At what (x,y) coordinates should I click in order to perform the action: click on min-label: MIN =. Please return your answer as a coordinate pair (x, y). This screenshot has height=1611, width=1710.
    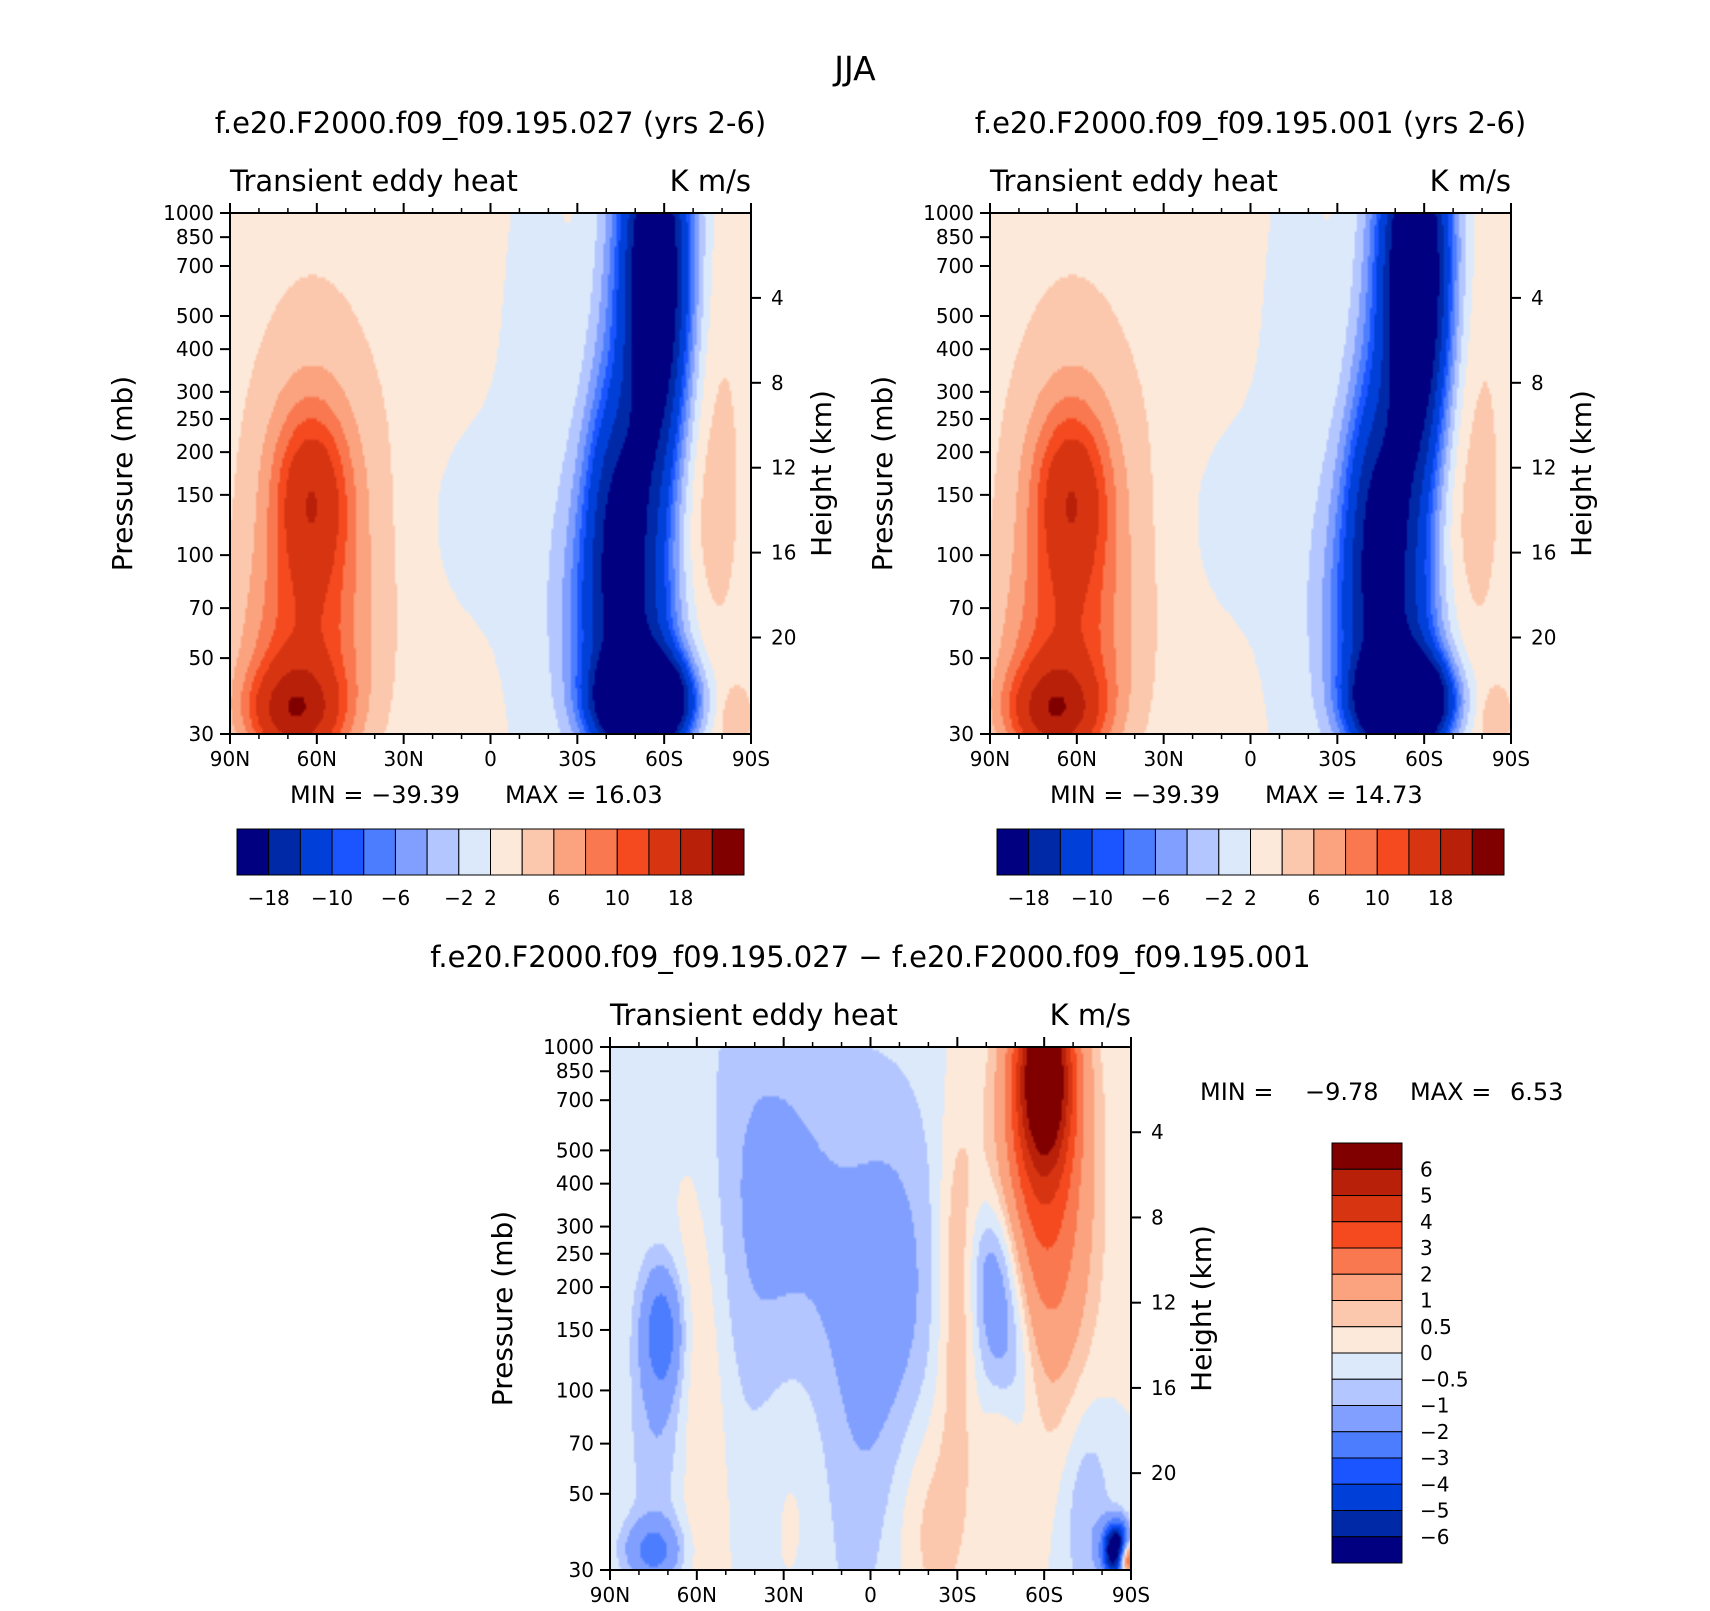
    Looking at the image, I should click on (1236, 1092).